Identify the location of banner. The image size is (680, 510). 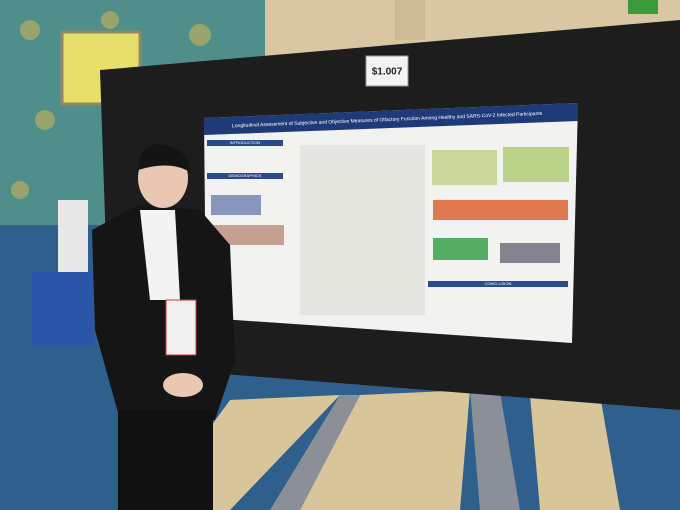
(73, 236).